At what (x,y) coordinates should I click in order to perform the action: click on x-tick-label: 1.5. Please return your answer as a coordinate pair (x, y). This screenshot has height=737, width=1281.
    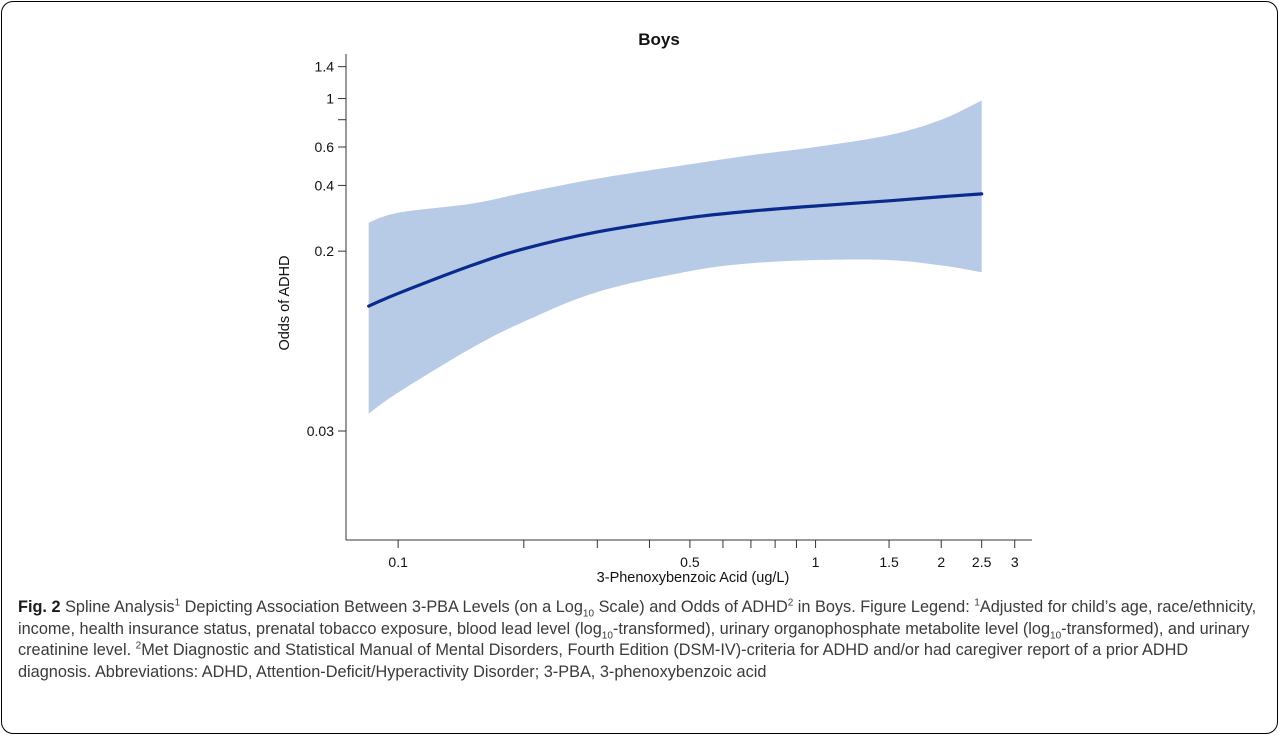
    Looking at the image, I should click on (889, 562).